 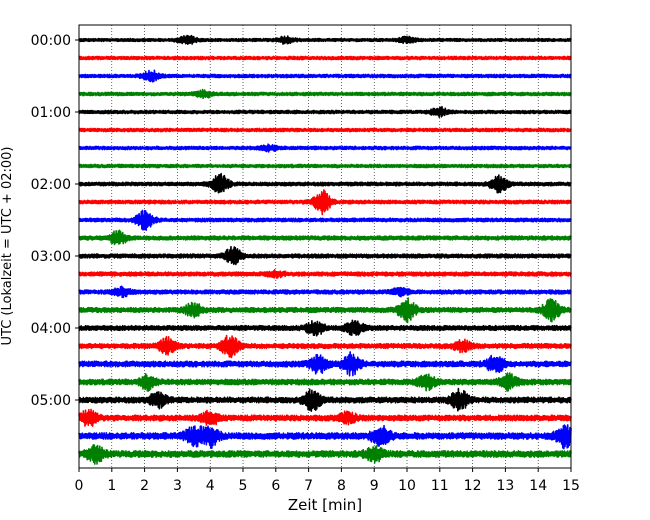 I want to click on trace-04:00, so click(x=325, y=328).